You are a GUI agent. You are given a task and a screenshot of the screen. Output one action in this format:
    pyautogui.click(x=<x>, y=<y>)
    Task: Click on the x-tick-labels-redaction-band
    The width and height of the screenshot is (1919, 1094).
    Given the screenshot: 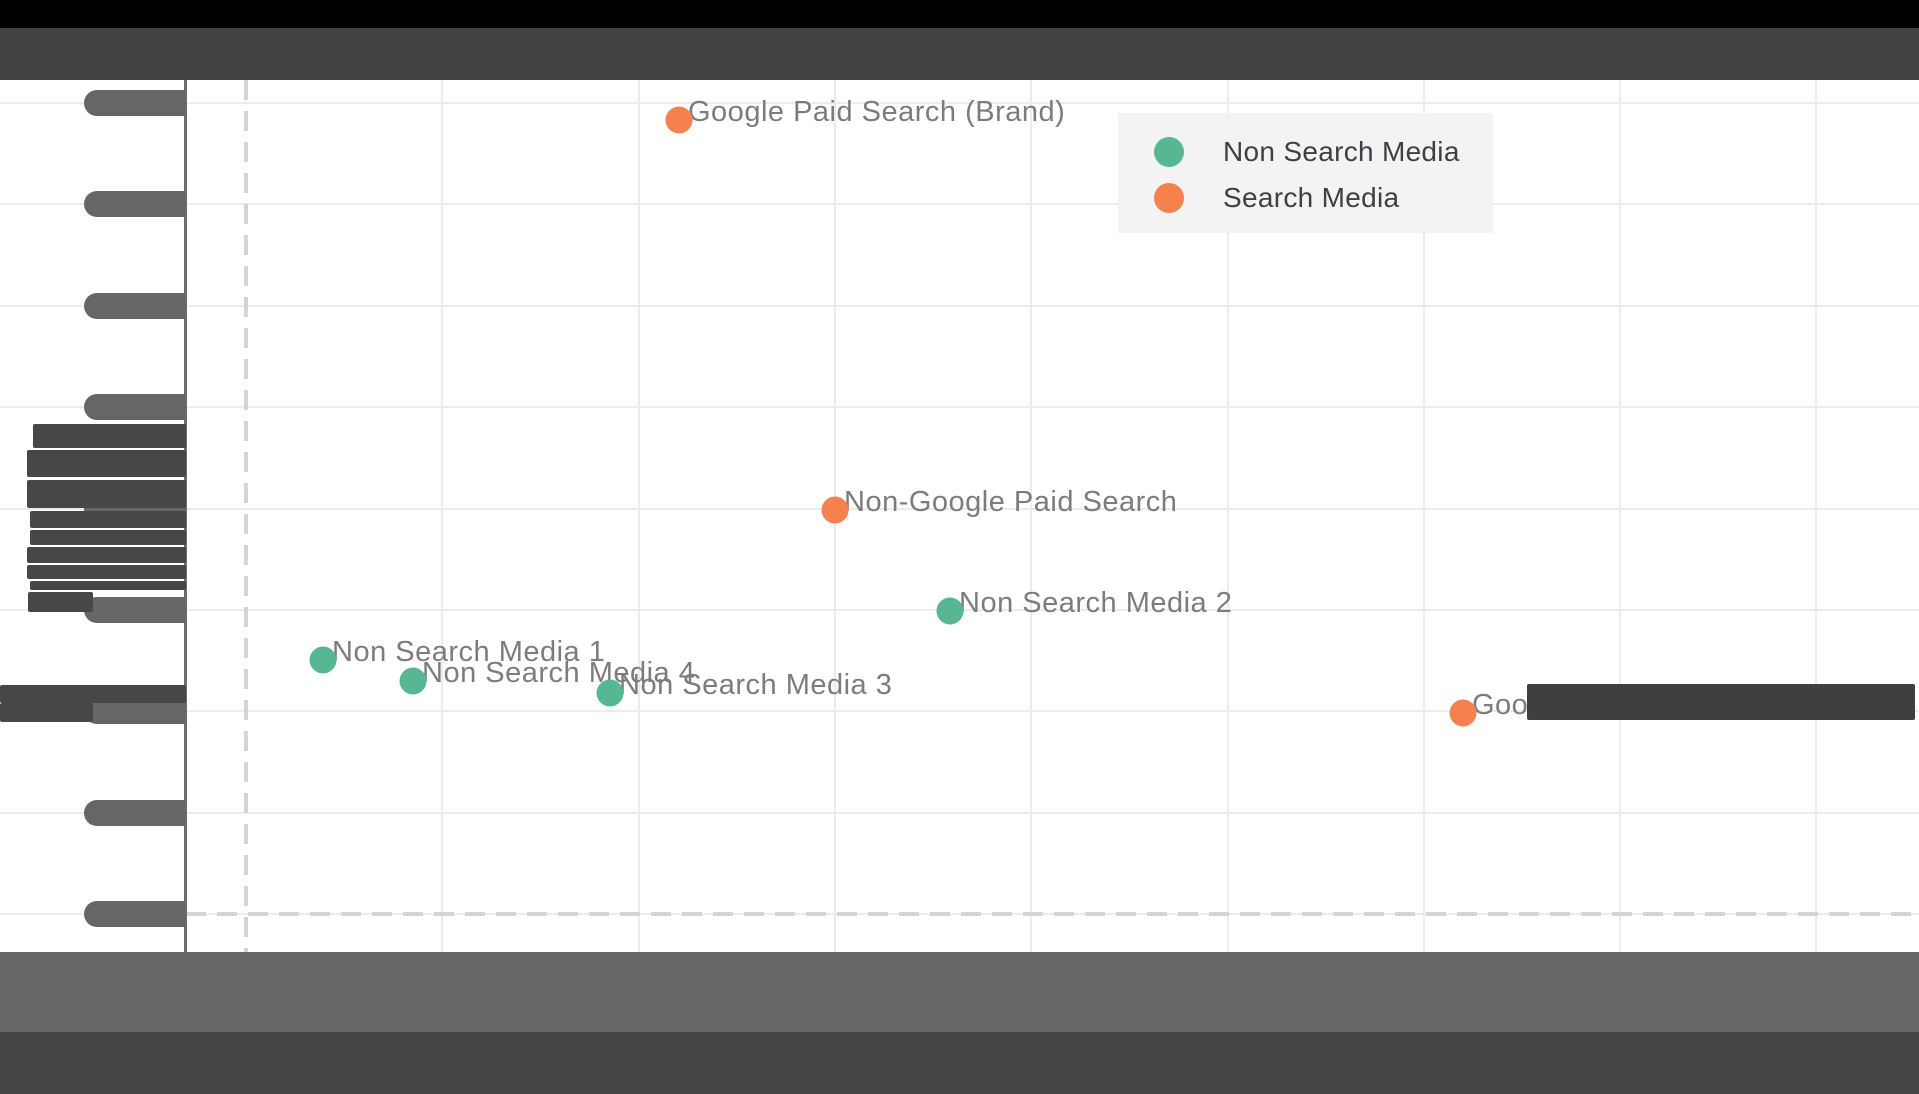 What is the action you would take?
    pyautogui.click(x=959, y=992)
    